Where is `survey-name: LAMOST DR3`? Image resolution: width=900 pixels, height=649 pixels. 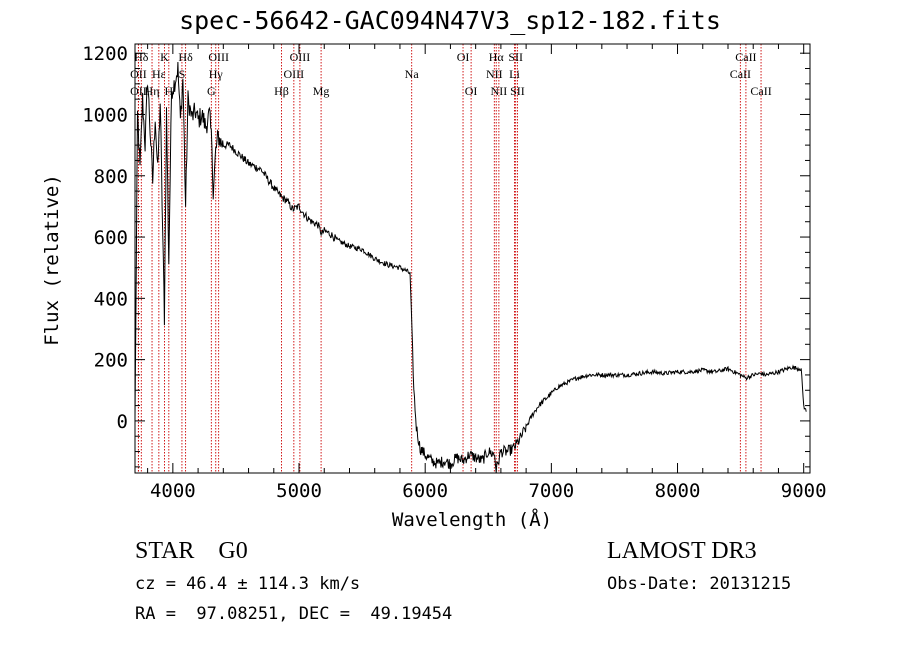 survey-name: LAMOST DR3 is located at coordinates (682, 551).